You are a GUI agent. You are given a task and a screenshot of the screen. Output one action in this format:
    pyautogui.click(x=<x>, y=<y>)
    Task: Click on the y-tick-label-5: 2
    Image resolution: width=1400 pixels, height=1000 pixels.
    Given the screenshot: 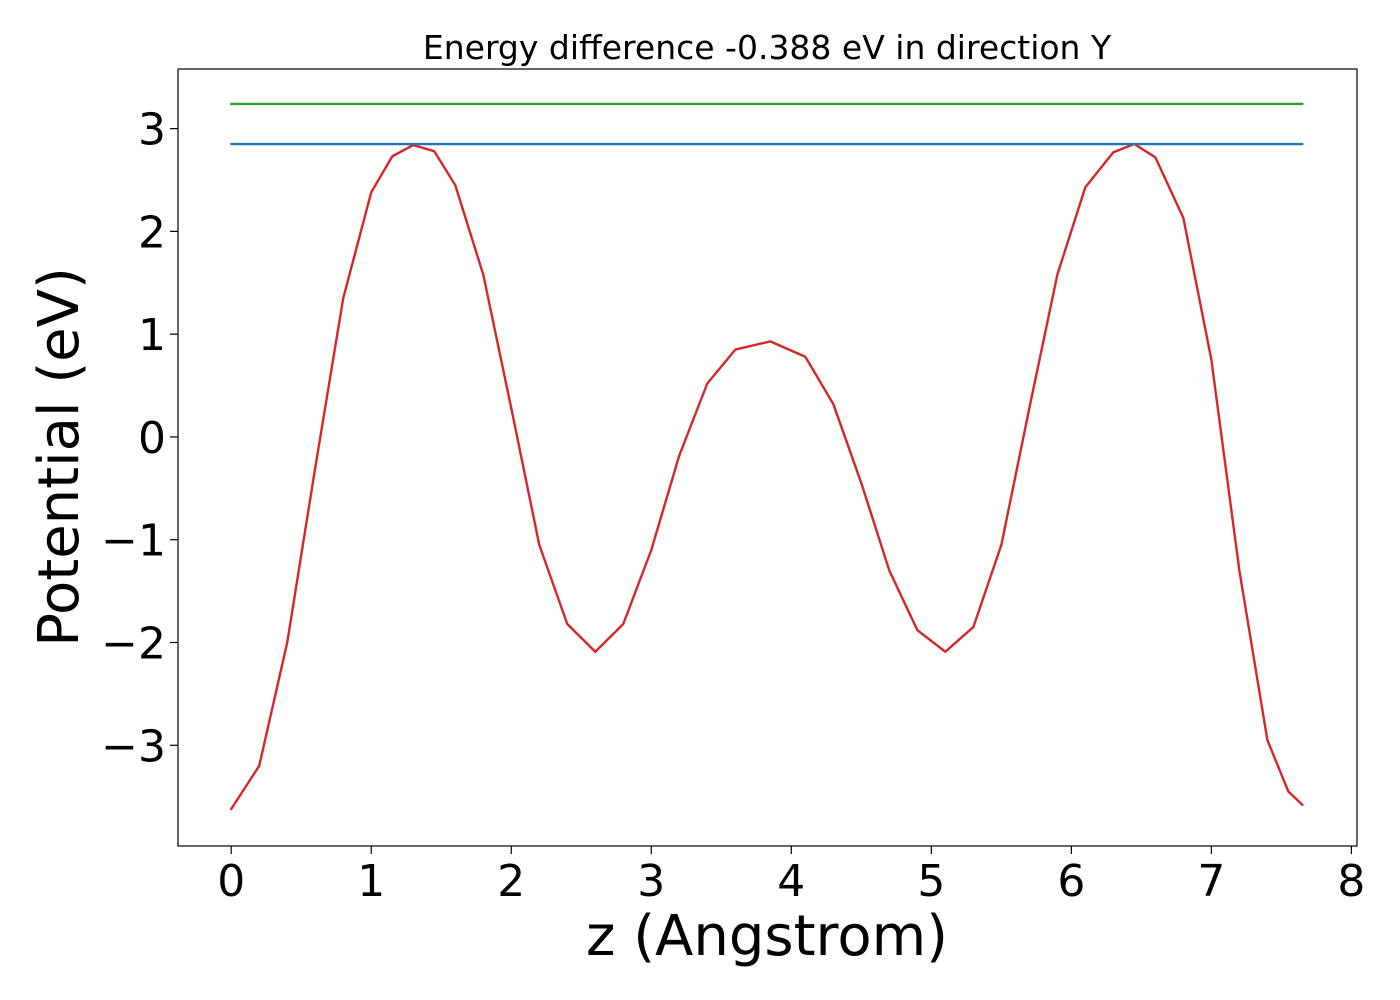 What is the action you would take?
    pyautogui.click(x=152, y=232)
    